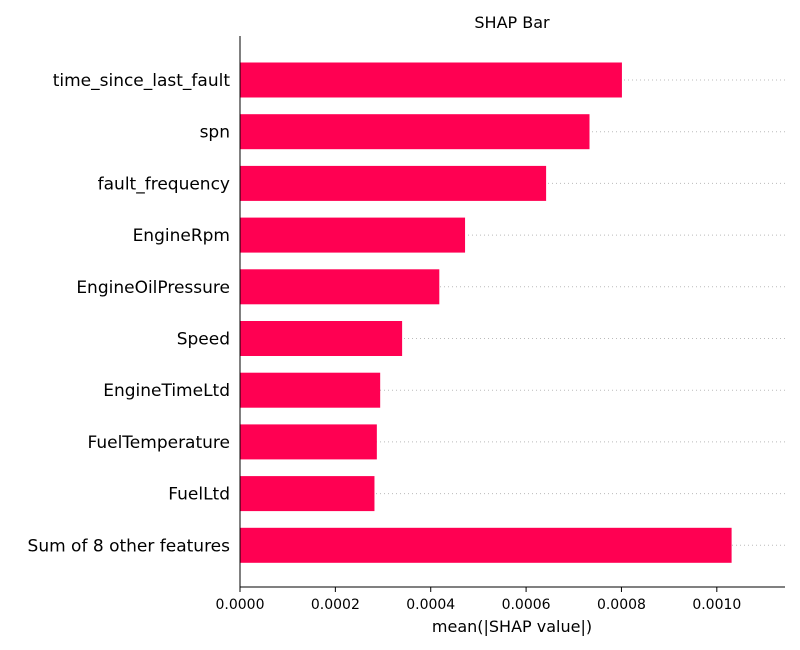  I want to click on category-label: EngineTimeLtd, so click(166, 391).